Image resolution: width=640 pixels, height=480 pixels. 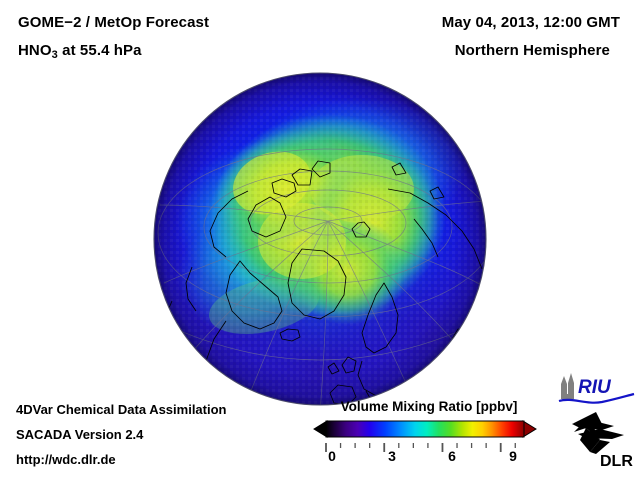 I want to click on colorbar-tick-label-0: 0, so click(x=332, y=456).